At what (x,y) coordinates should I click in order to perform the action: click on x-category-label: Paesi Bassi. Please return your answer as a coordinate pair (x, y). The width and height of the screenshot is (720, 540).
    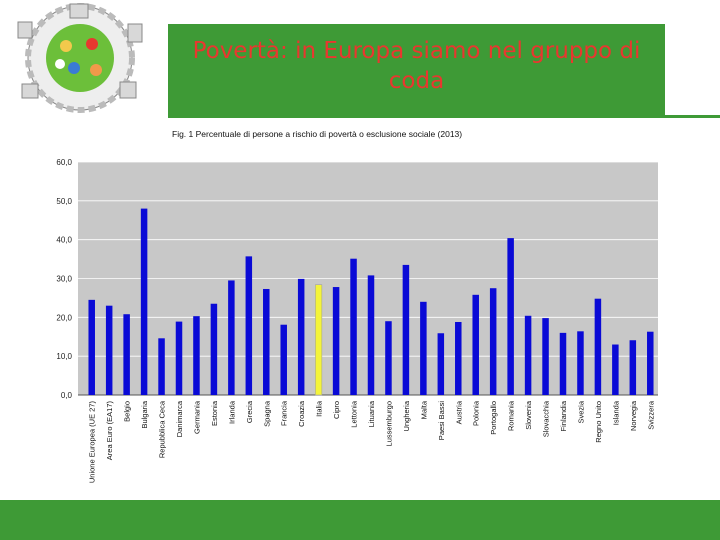
    Looking at the image, I should click on (441, 421).